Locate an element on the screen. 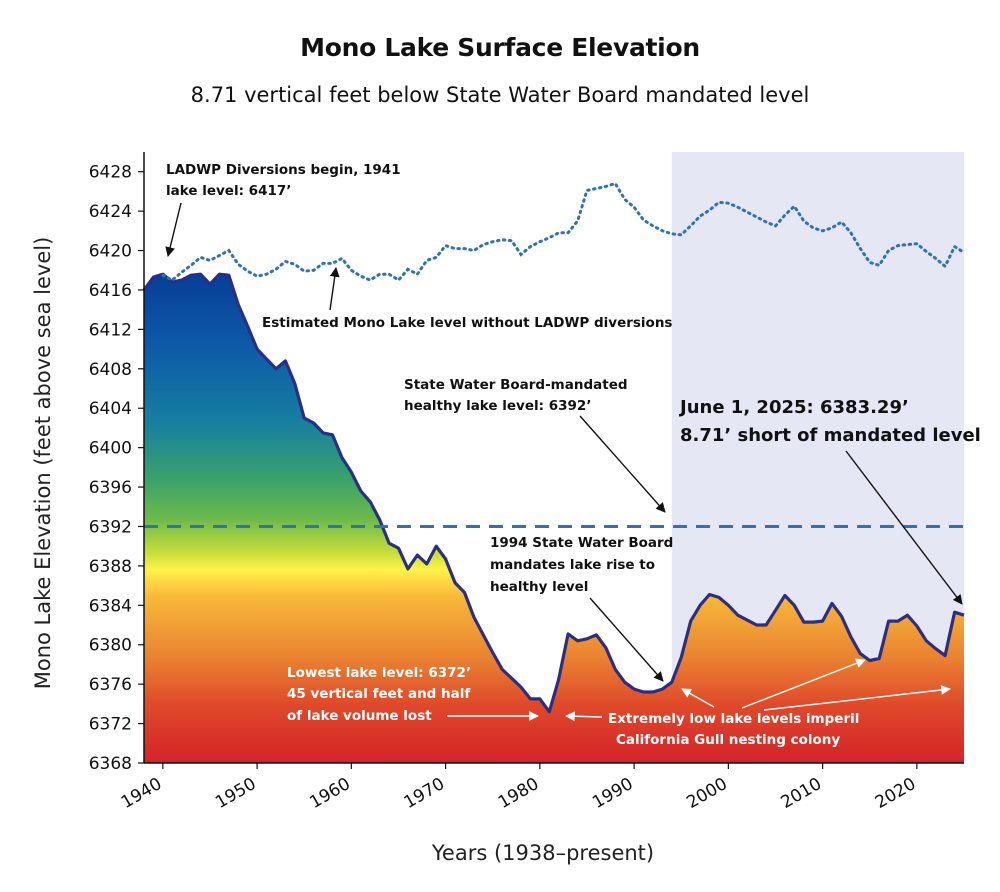 Image resolution: width=1000 pixels, height=892 pixels. annotation-mandated-line2: healthy lake level: 6392’ is located at coordinates (497, 406).